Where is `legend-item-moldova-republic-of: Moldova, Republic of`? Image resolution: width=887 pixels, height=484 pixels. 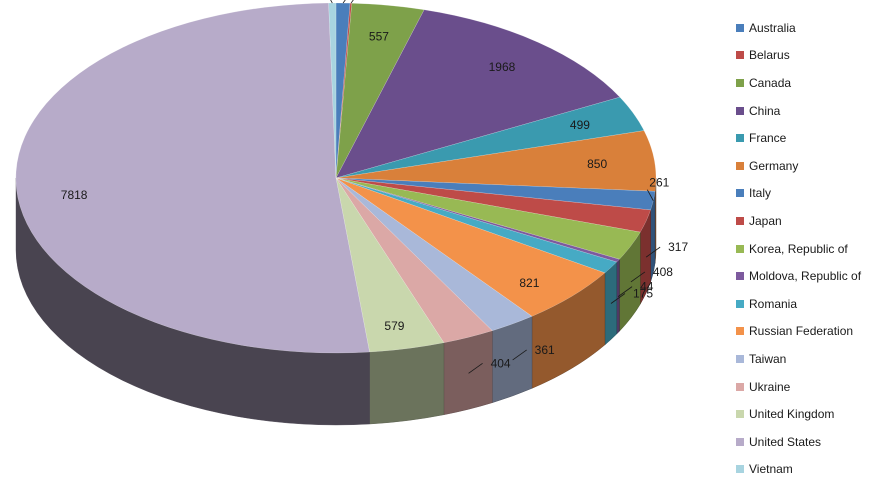 legend-item-moldova-republic-of: Moldova, Republic of is located at coordinates (811, 276).